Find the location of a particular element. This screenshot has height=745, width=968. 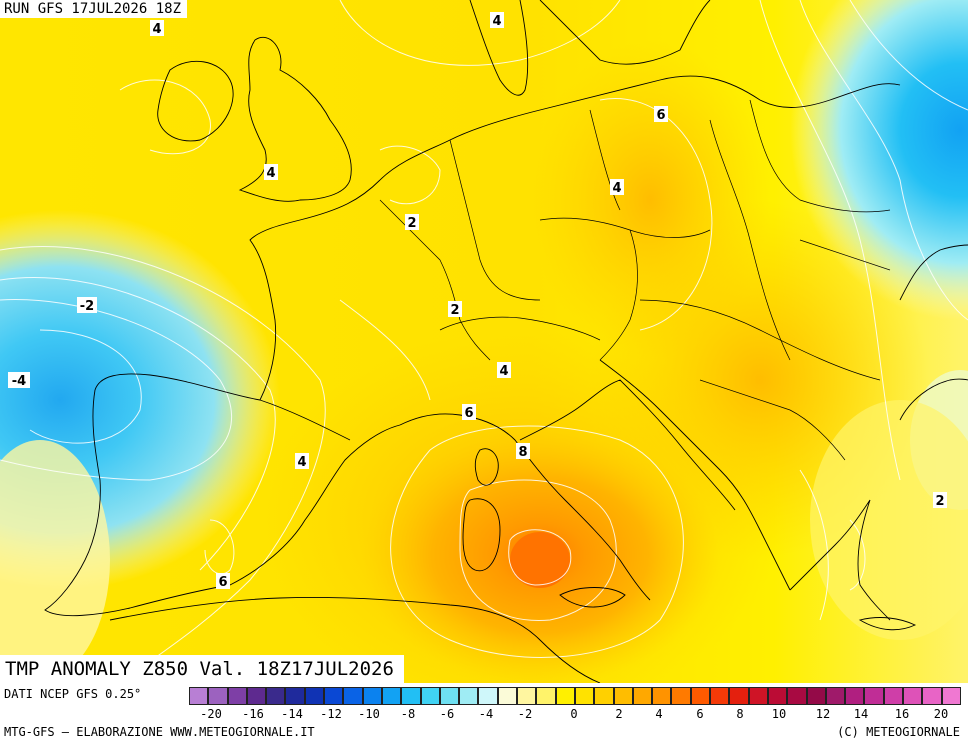

isotherm-label-9: -4 is located at coordinates (19, 380).